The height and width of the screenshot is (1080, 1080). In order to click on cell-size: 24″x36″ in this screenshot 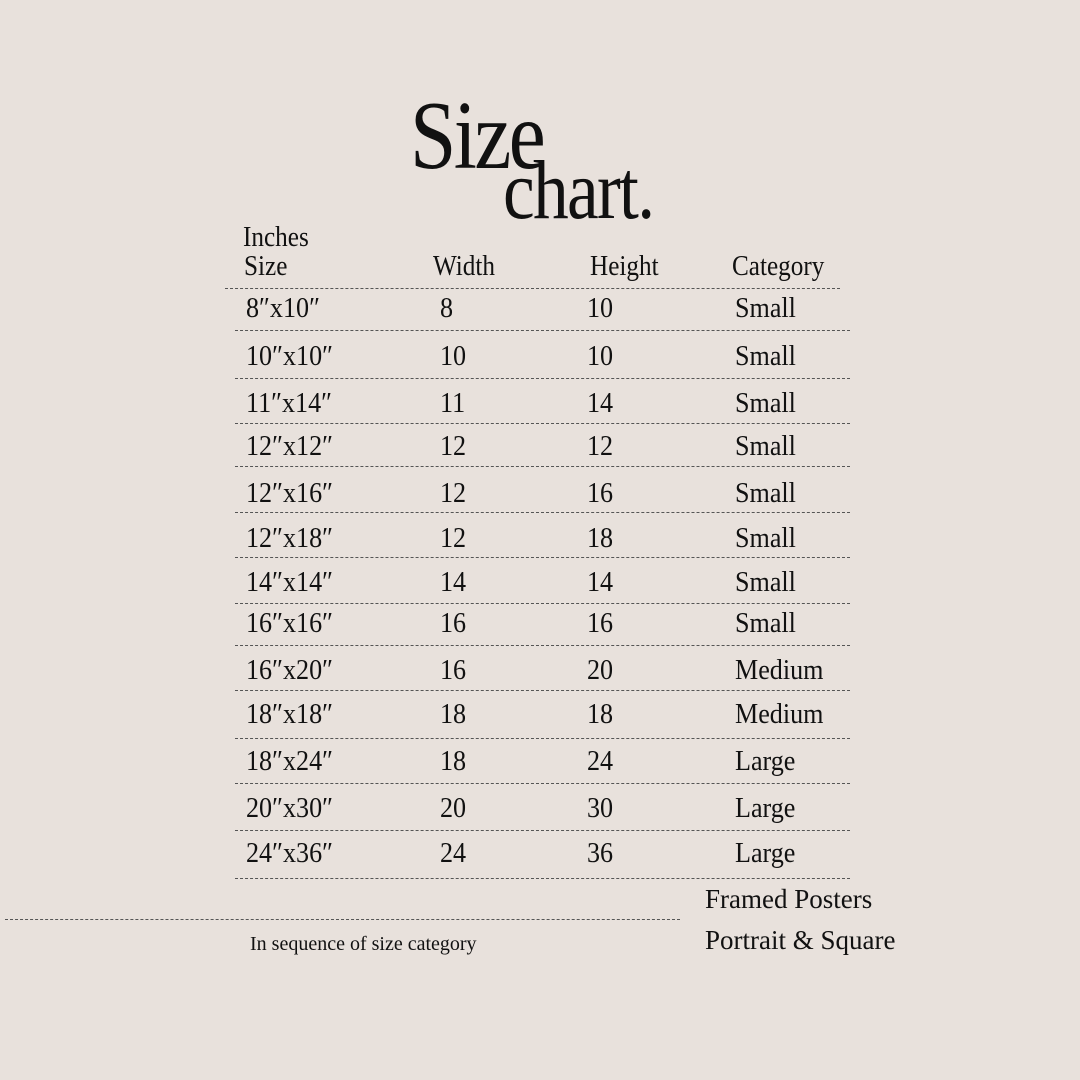, I will do `click(290, 853)`.